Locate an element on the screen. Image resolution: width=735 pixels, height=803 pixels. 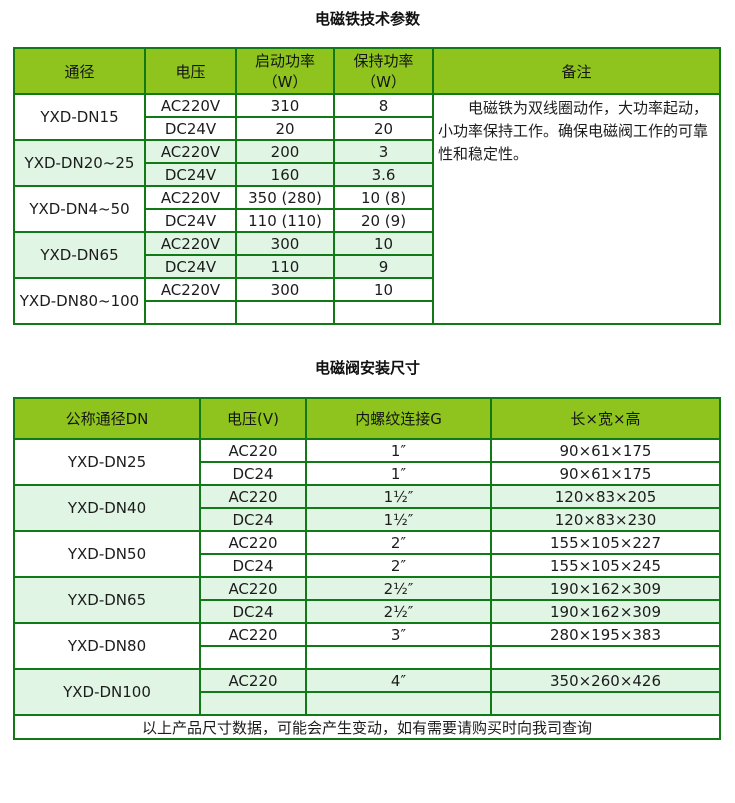
hold-power-cell: 3.6 is located at coordinates (383, 174).